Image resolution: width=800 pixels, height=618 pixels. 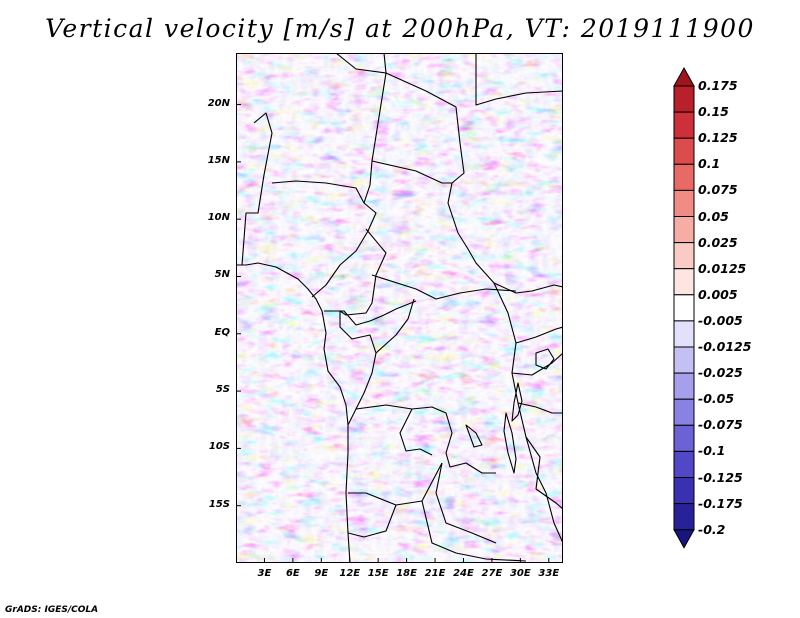 What do you see at coordinates (492, 573) in the screenshot?
I see `x-tick-label: 27E` at bounding box center [492, 573].